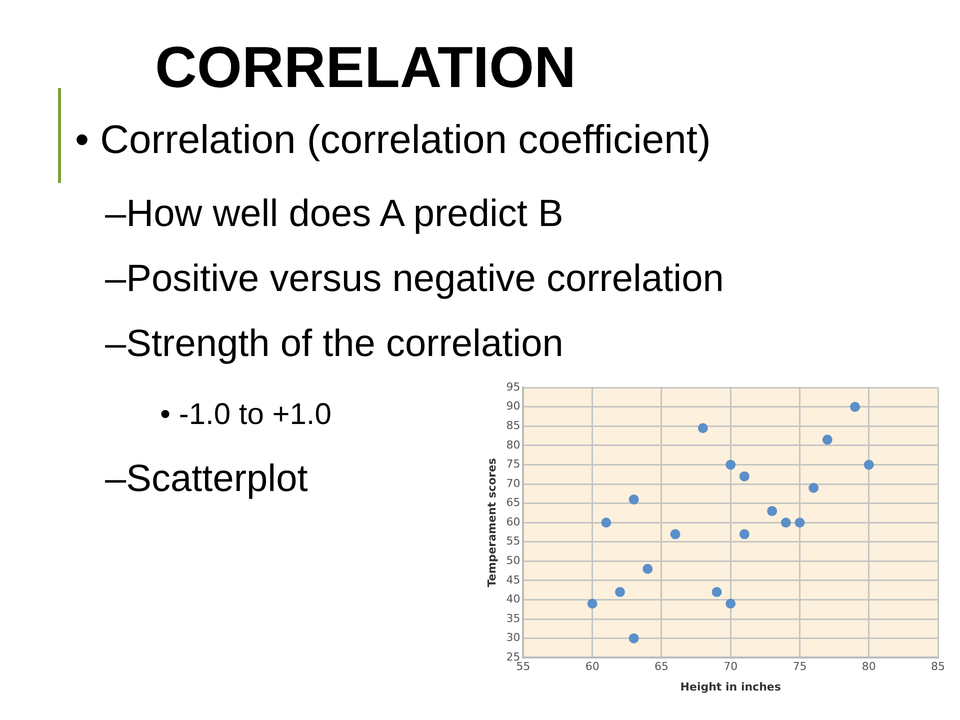 This screenshot has height=720, width=960. I want to click on y-tick-label: 40, so click(513, 599).